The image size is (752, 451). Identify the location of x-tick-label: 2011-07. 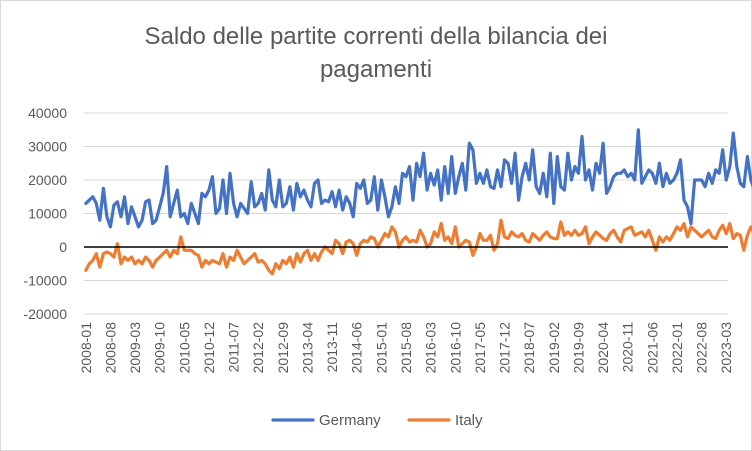
(234, 347).